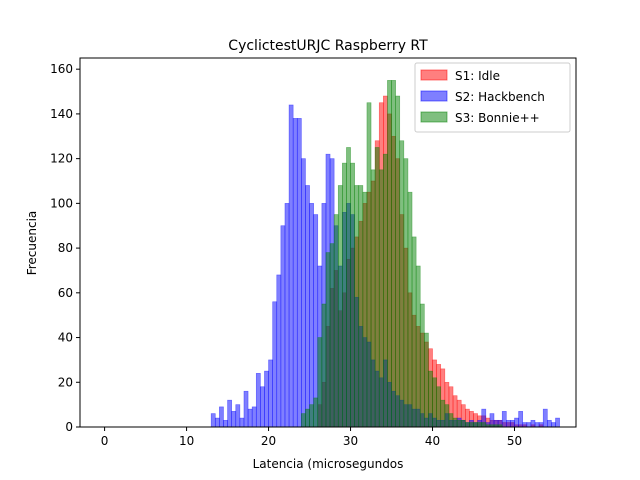 This screenshot has width=640, height=480. What do you see at coordinates (65, 338) in the screenshot?
I see `y-tick-label: 40` at bounding box center [65, 338].